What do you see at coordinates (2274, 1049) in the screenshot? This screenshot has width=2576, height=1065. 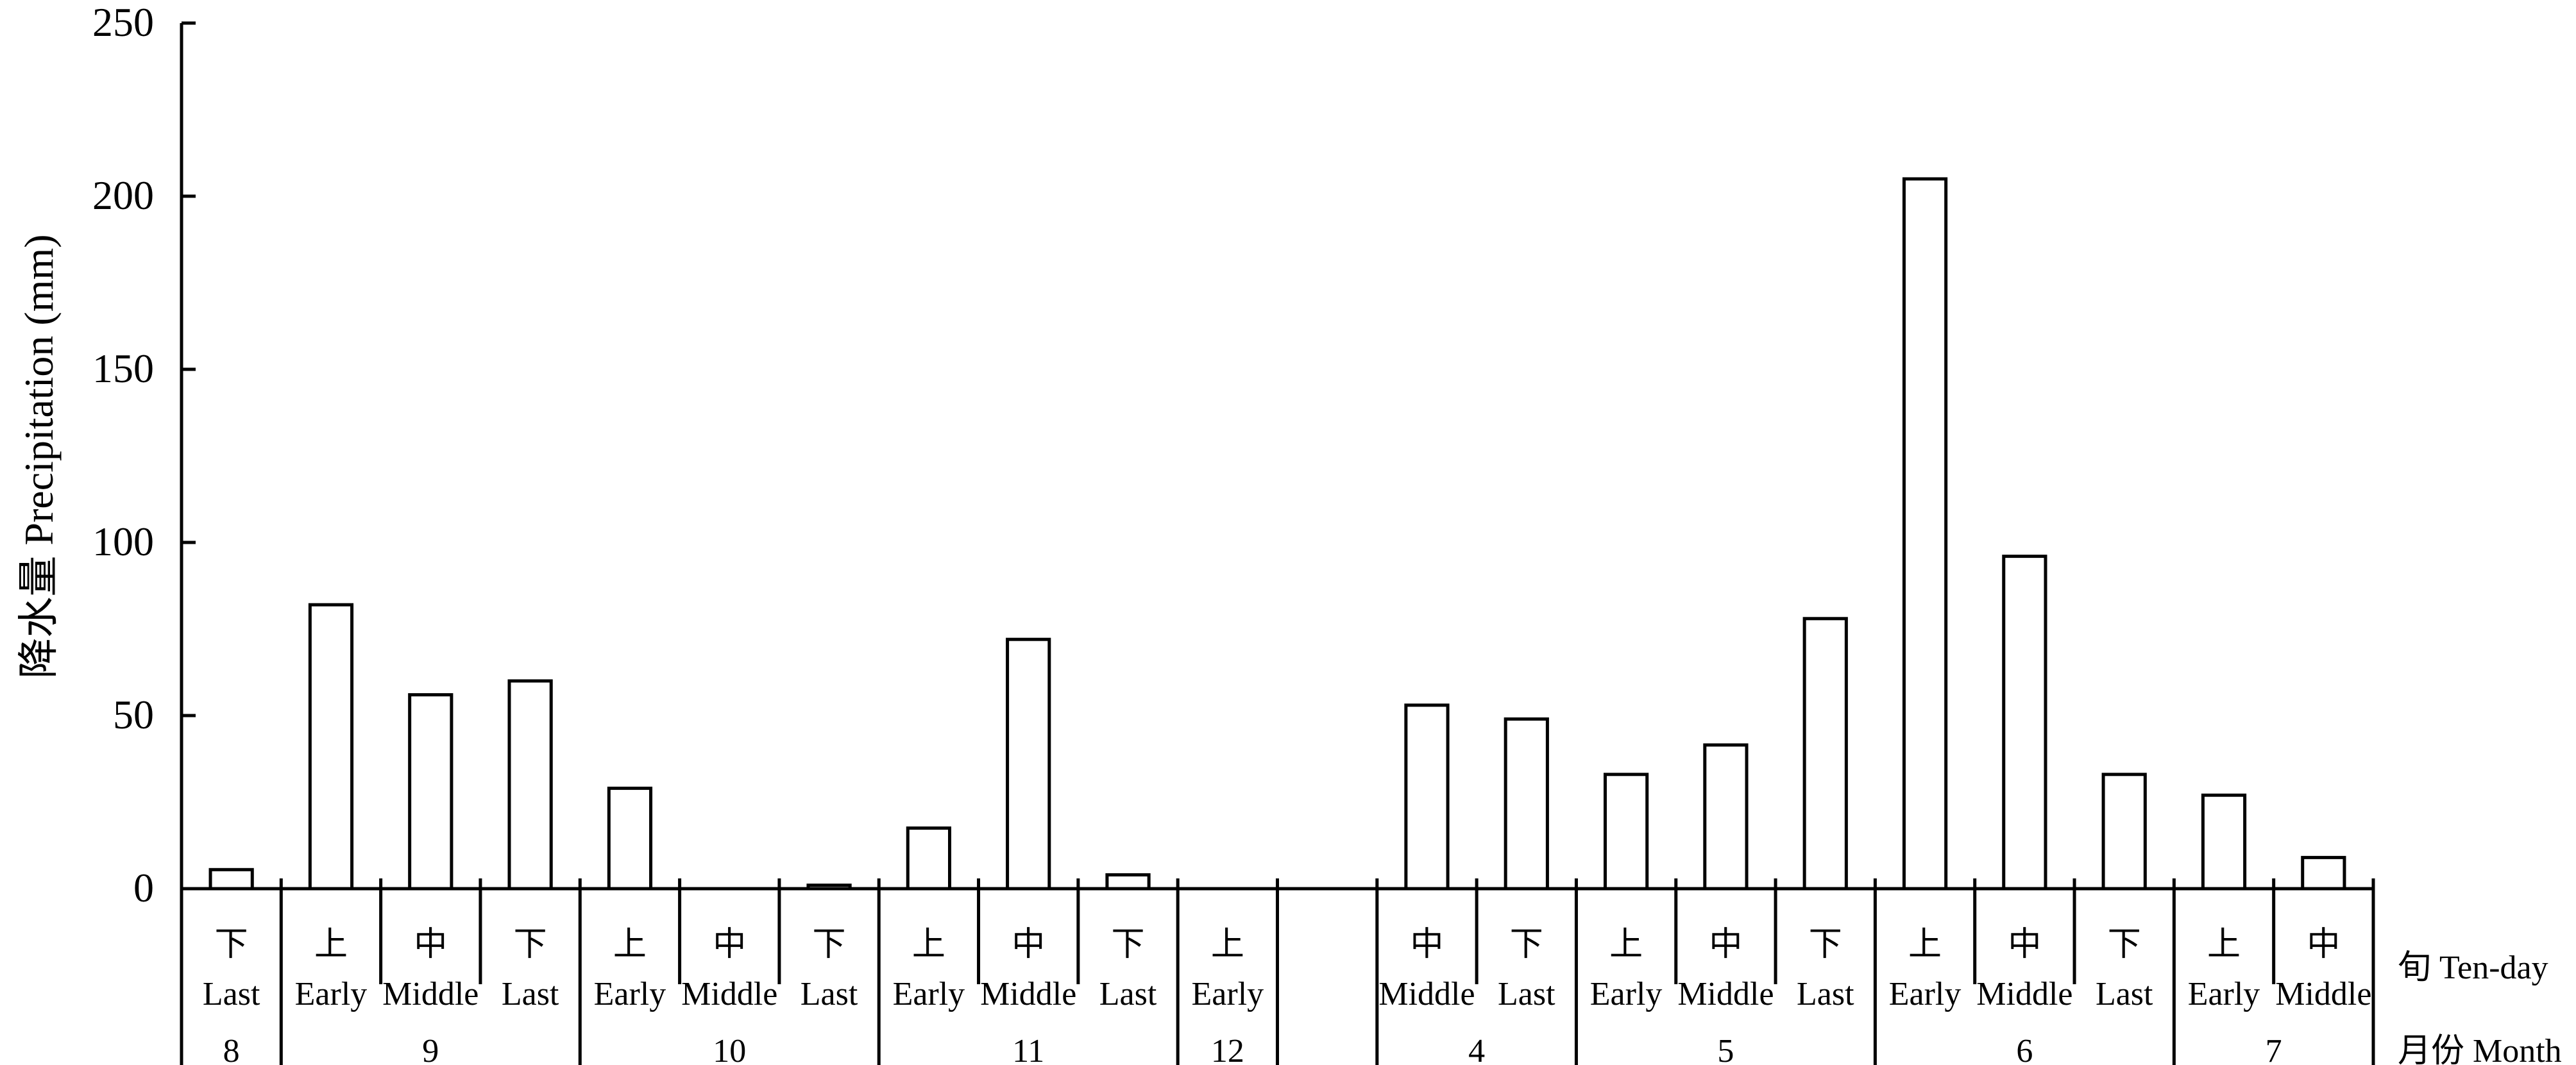 I see `month-label: 7` at bounding box center [2274, 1049].